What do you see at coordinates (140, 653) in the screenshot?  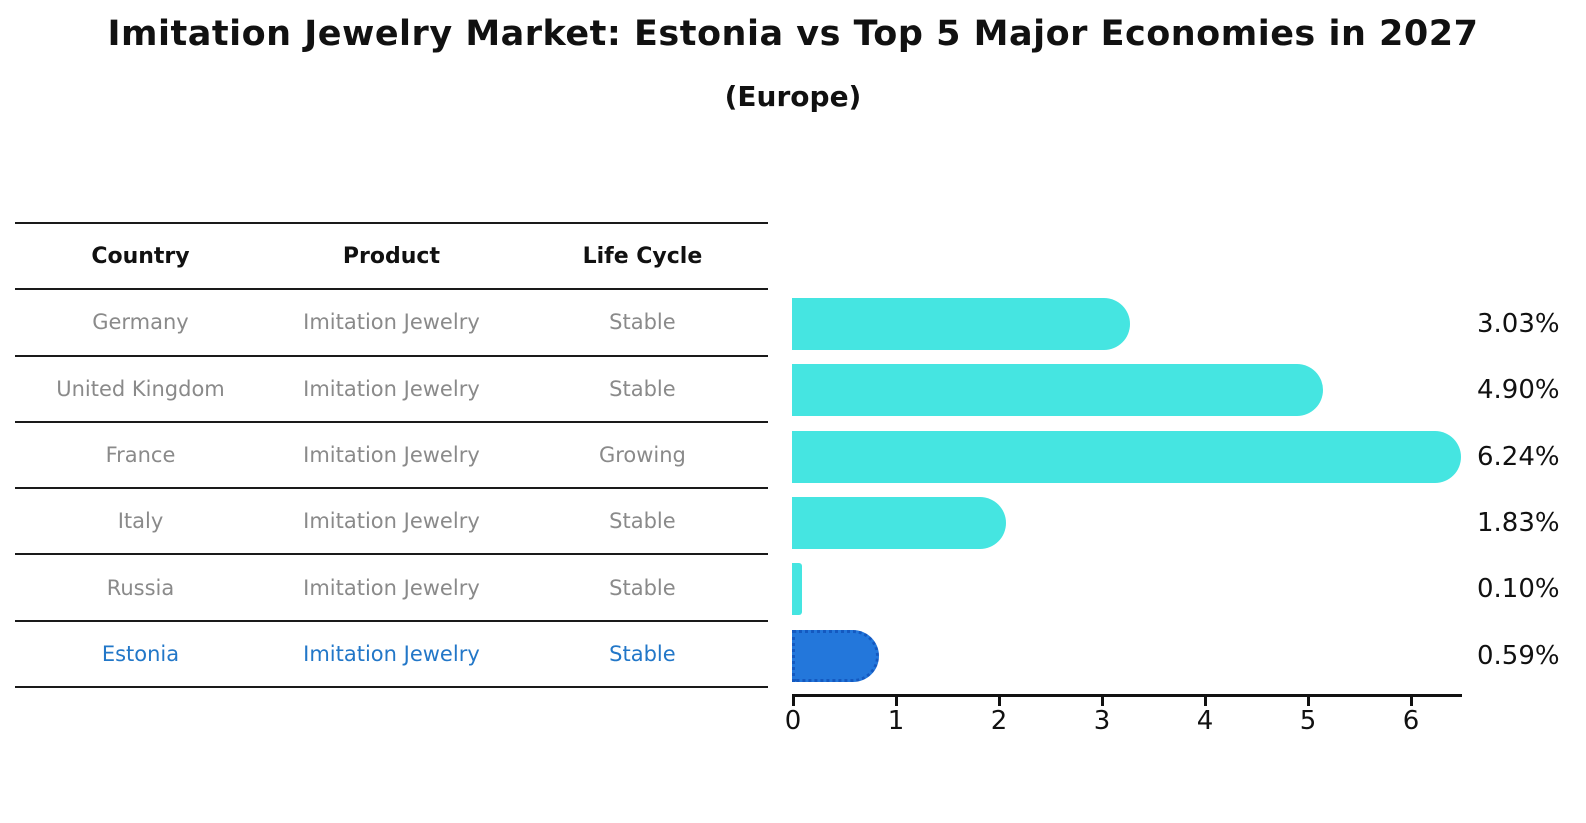 I see `country-cell: Estonia` at bounding box center [140, 653].